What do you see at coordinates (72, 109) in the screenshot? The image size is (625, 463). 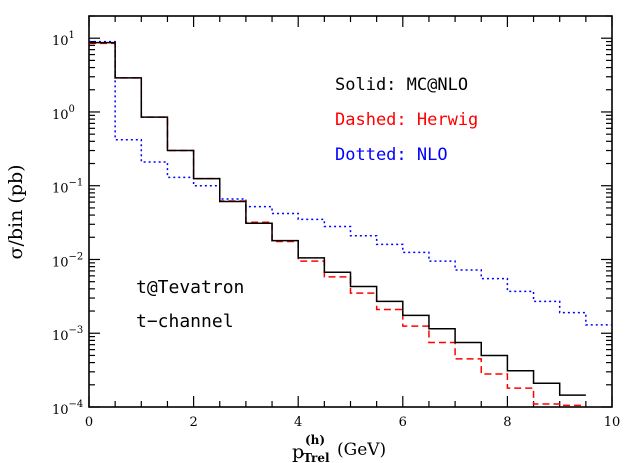 I see `y-tick-label-exponent: 0` at bounding box center [72, 109].